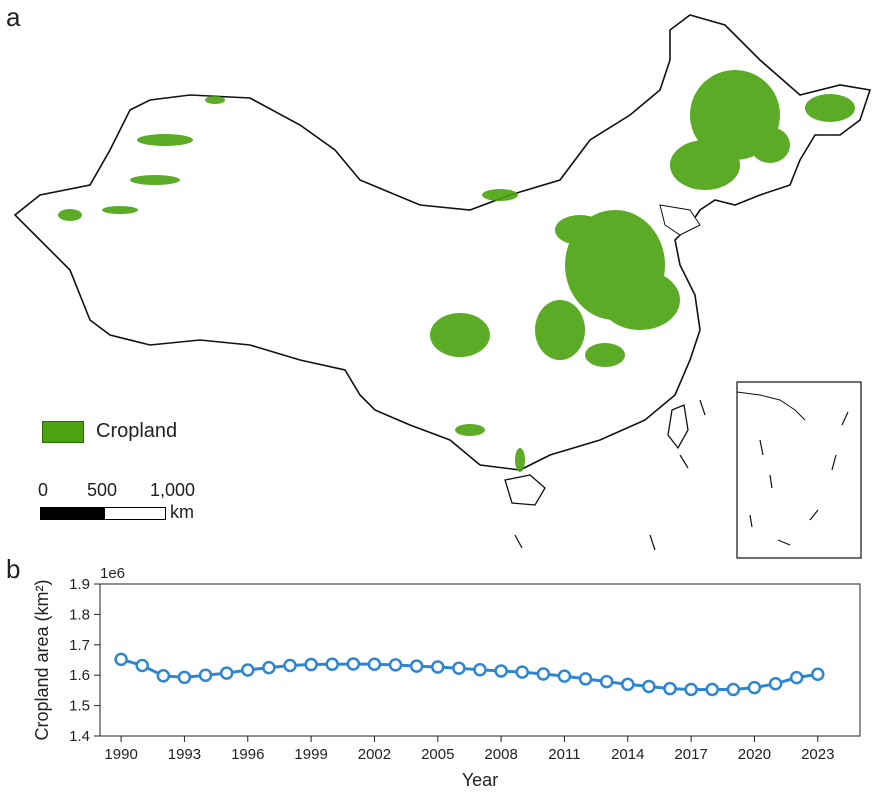  Describe the element at coordinates (480, 780) in the screenshot. I see `x-axis-title: Year` at that location.